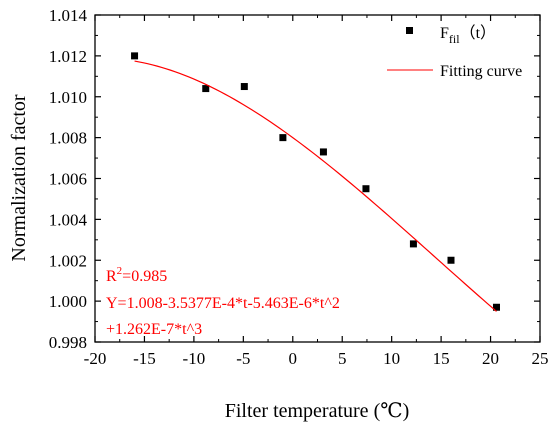 This screenshot has height=425, width=550. Describe the element at coordinates (478, 33) in the screenshot. I see `legend-label-ffil-paren: （t）` at that location.